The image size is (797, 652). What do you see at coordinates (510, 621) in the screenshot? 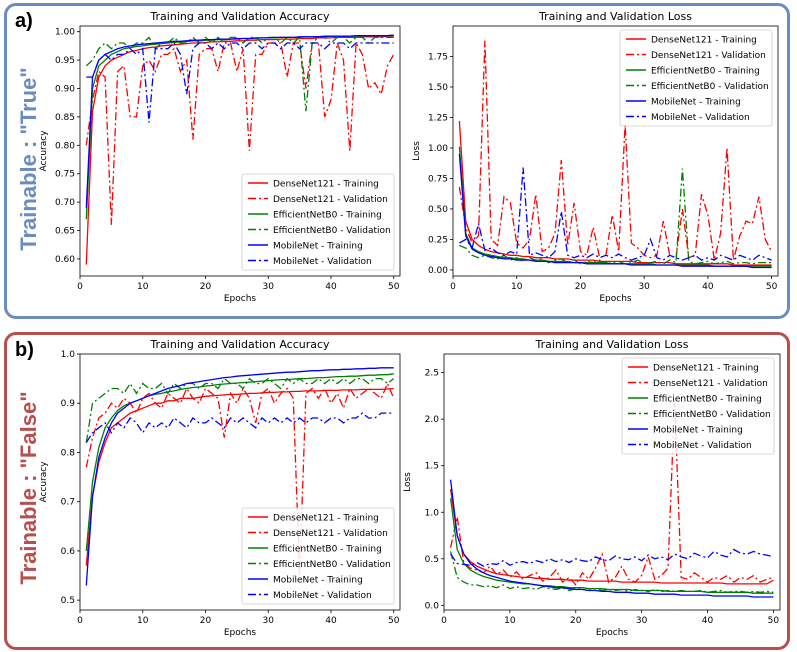
I see `x-tick-label-b-loss: 10` at bounding box center [510, 621].